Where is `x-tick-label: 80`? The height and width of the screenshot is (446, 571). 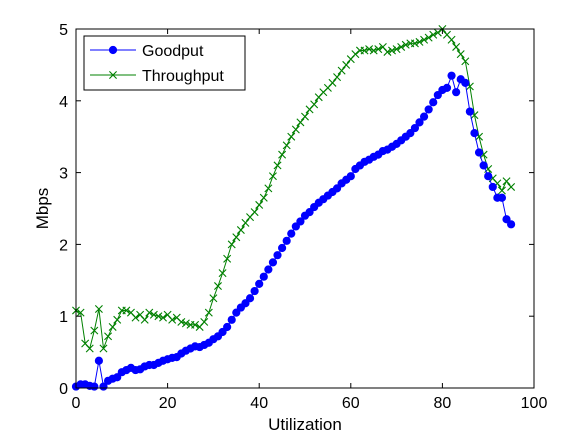
x-tick-label: 80 is located at coordinates (443, 403).